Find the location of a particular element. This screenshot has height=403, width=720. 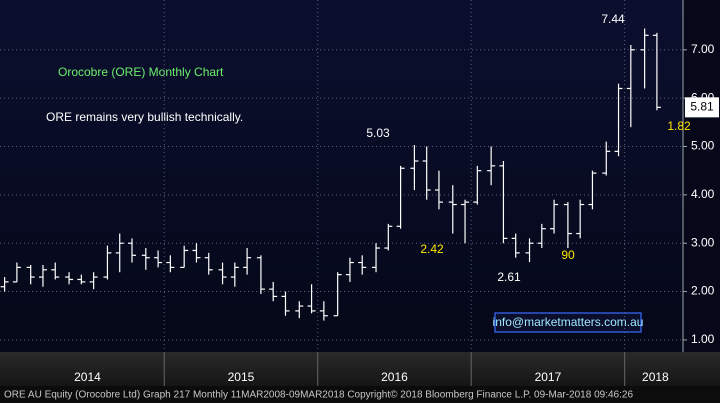

last-price-label: 5.81 is located at coordinates (702, 107).